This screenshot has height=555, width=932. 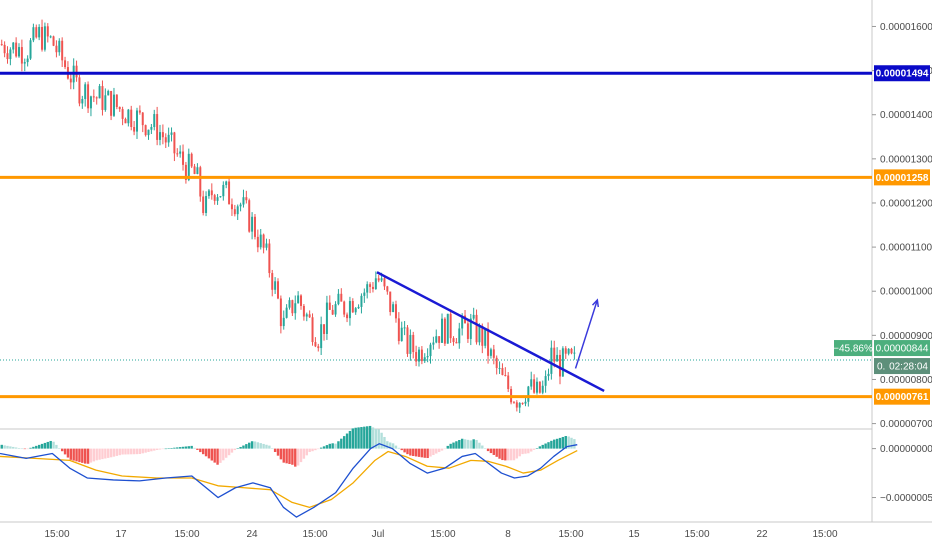 I want to click on projection-arrow-line, so click(x=586, y=334).